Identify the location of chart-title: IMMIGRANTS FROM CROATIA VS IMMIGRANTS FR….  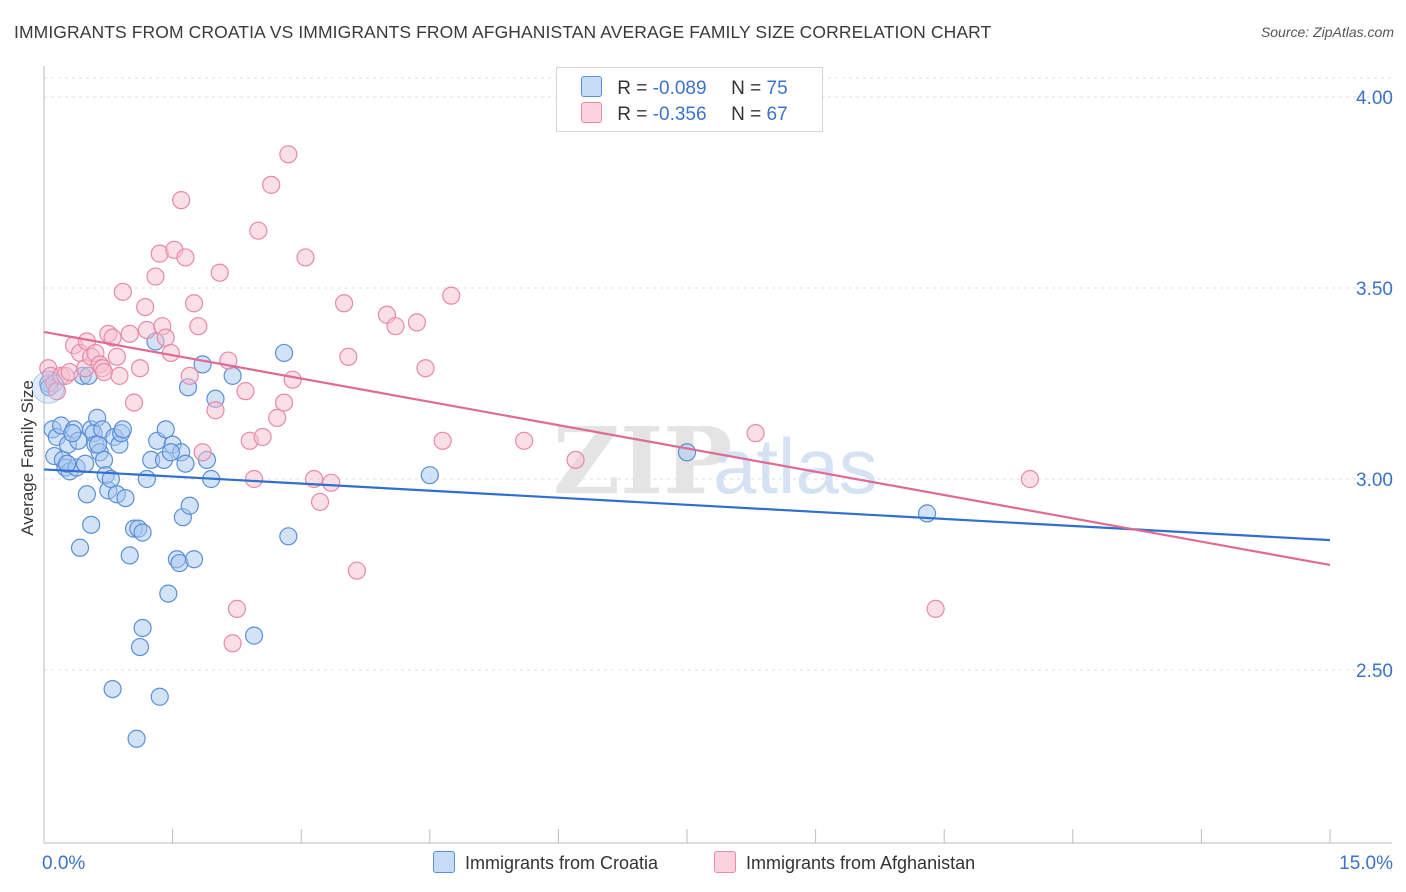
(503, 32).